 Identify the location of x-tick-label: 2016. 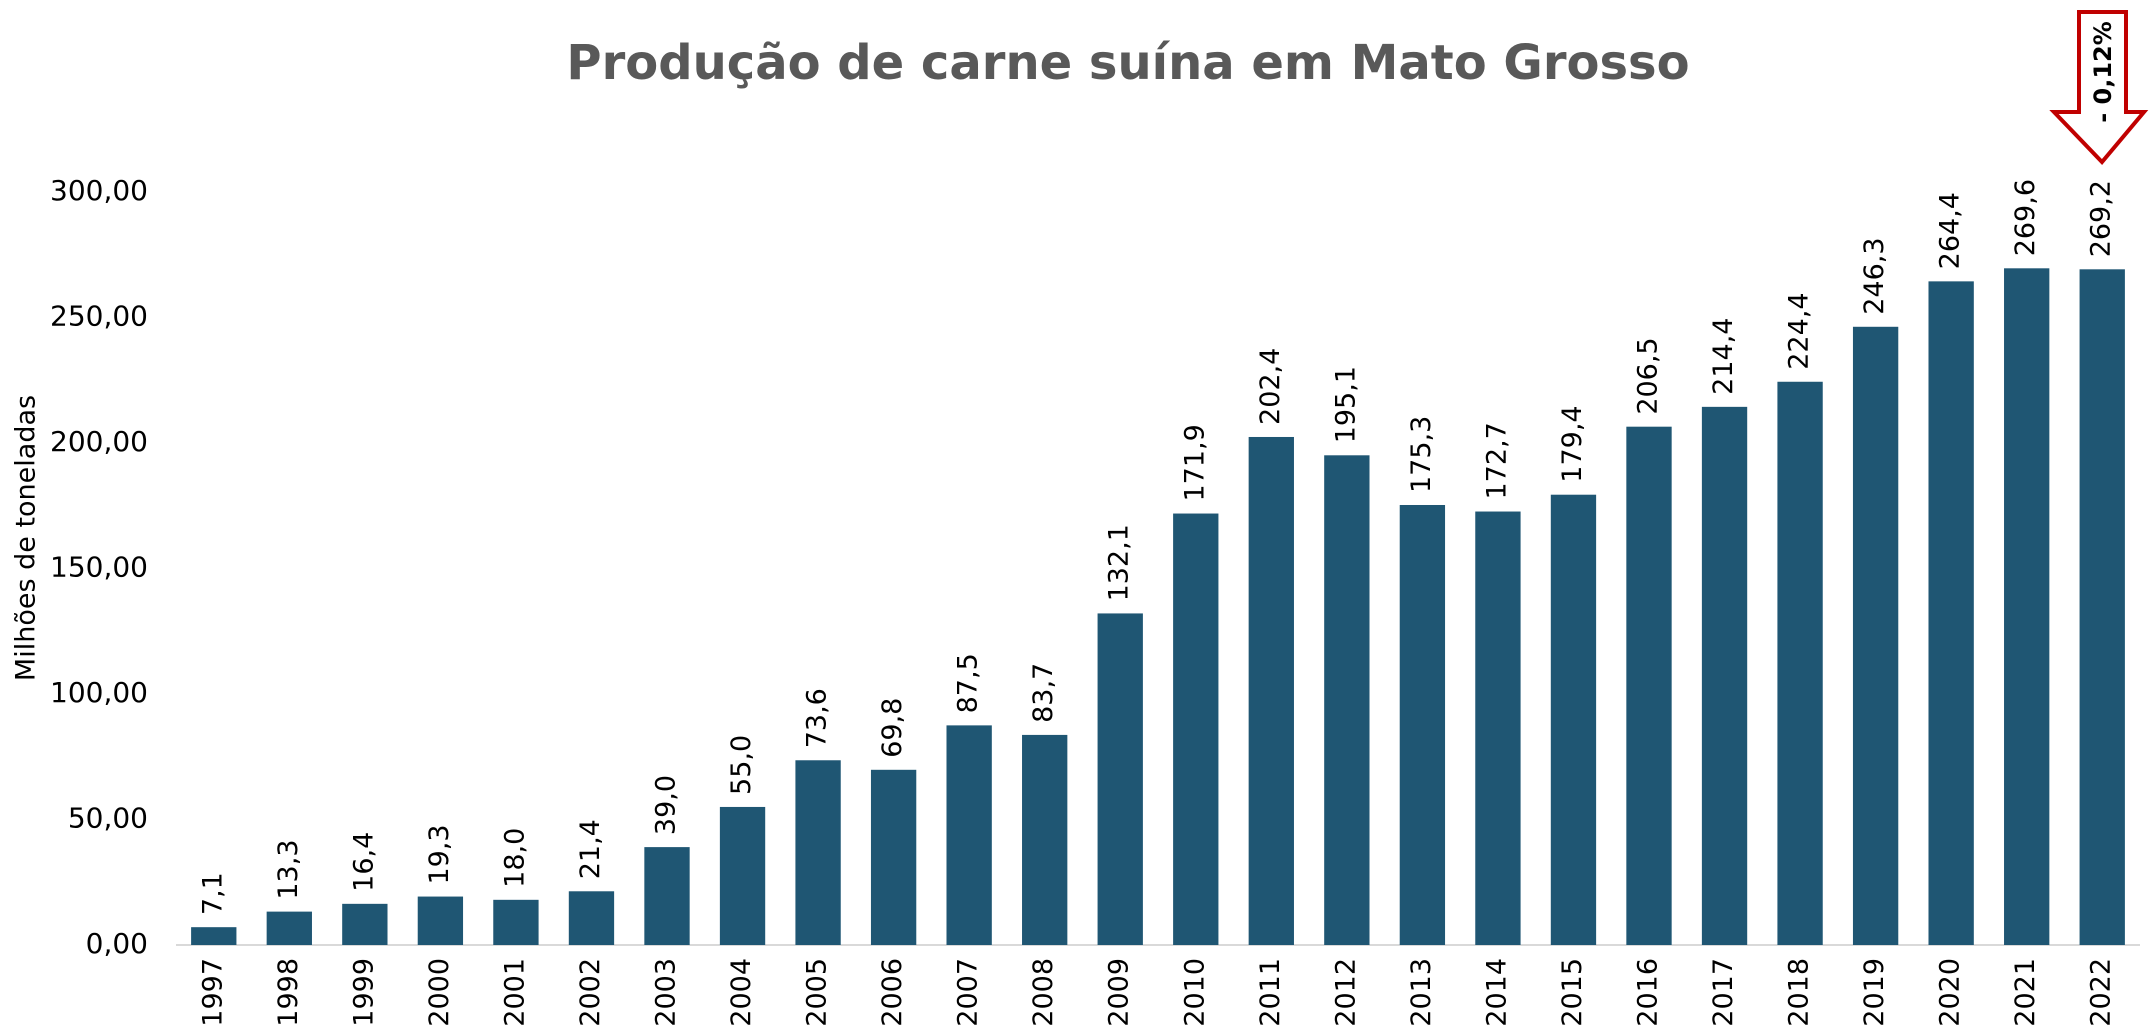
(1648, 992).